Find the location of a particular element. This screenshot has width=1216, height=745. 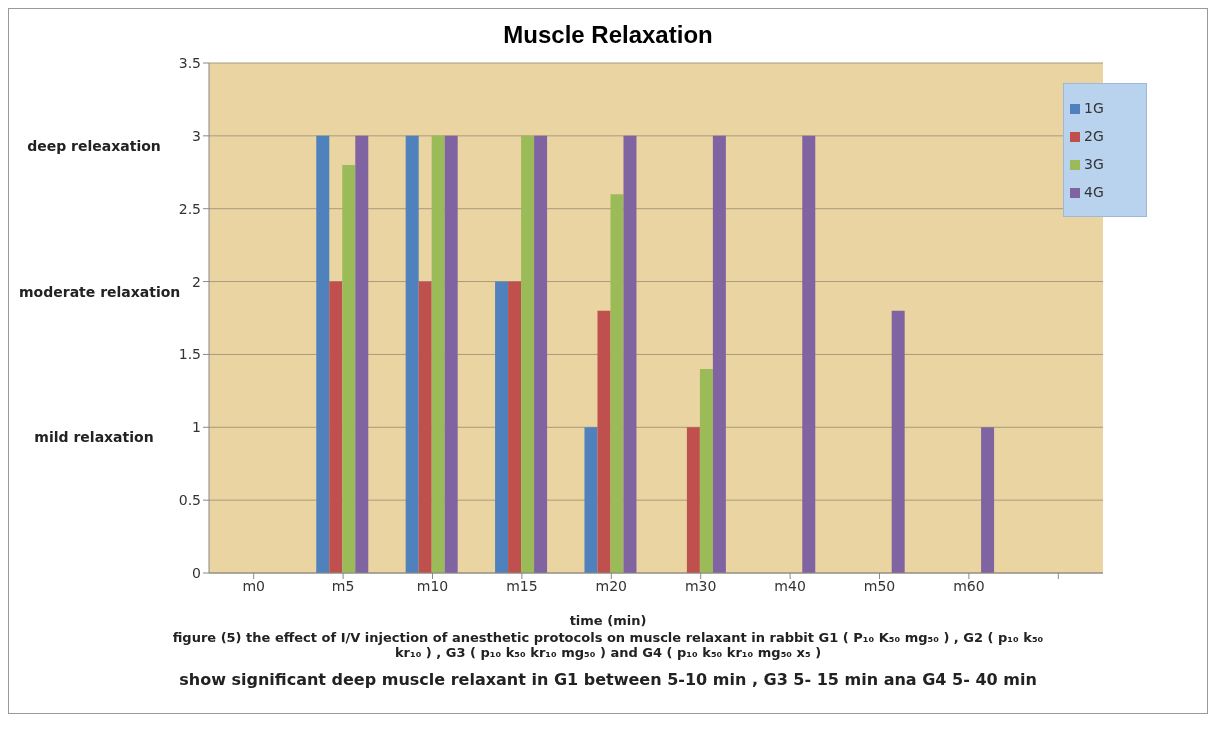

text: figure (5) the effect of I/V injection of anesthetic protocols on muscle relaxant in rabbit G1 ( P₁₀ K₅₀ mg₅₀ ) , G2 ( p₁₀ k₅₀ kr₁₀ ) , G3 ( p₁₀ k₅₀ kr₁₀ mg₅₀ ) and G4 ( p₁₀ k₅₀ kr₁₀ mg₅₀ x₅ ) is located at coordinates (608, 644).